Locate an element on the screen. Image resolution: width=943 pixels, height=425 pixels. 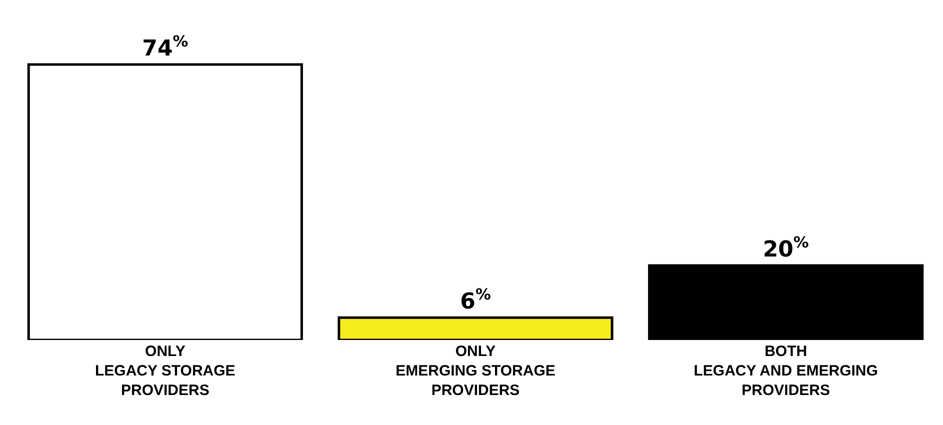
x-tick-label: BOTH LEGACY AND EMERGING PROVIDERS is located at coordinates (786, 371).